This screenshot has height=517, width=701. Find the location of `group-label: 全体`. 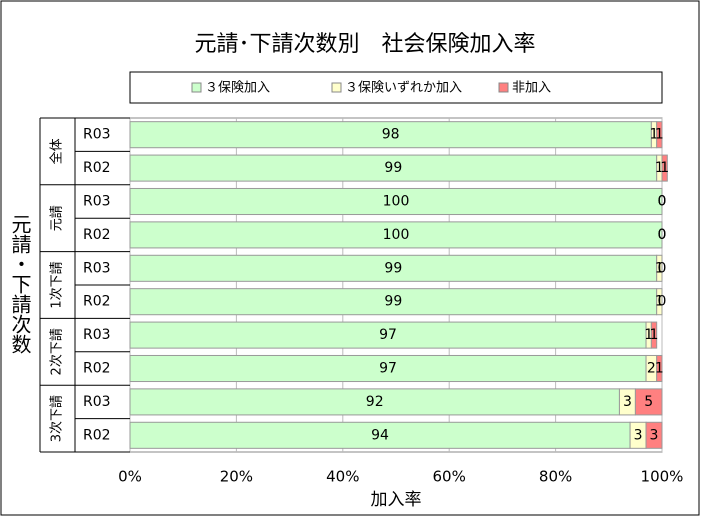

group-label: 全体 is located at coordinates (57, 151).